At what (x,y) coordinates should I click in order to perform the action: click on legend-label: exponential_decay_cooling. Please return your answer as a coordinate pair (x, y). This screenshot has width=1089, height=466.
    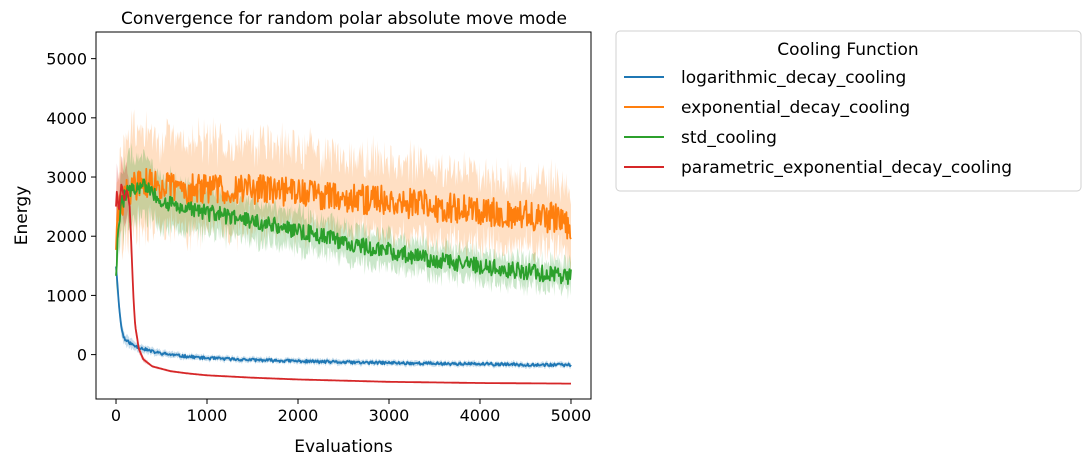
    Looking at the image, I should click on (795, 108).